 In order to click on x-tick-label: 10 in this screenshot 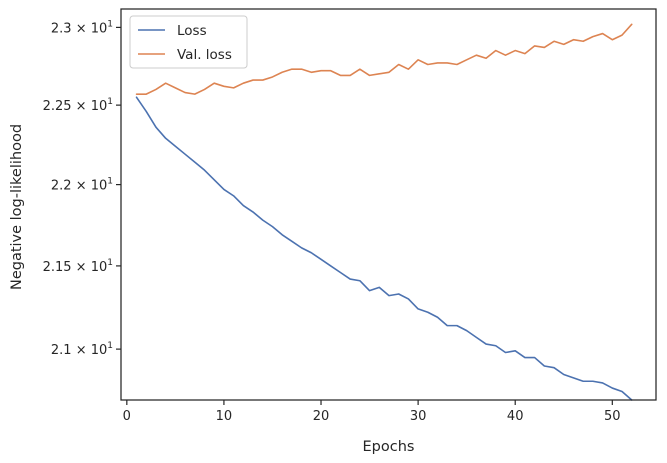, I will do `click(224, 416)`.